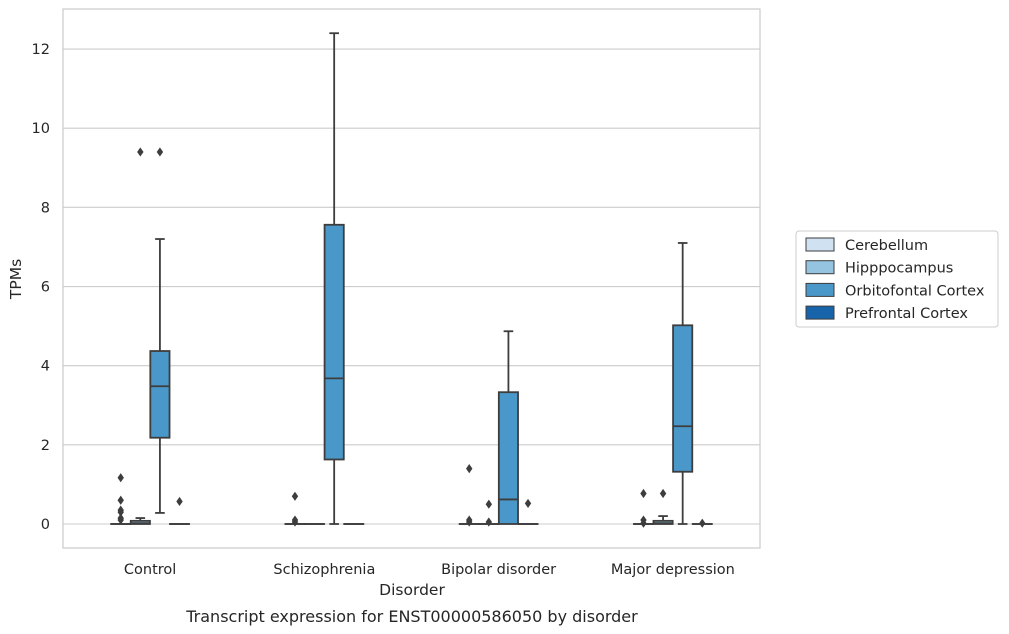 The height and width of the screenshot is (634, 1009). I want to click on x-tick-label: Bipolar disorder, so click(498, 570).